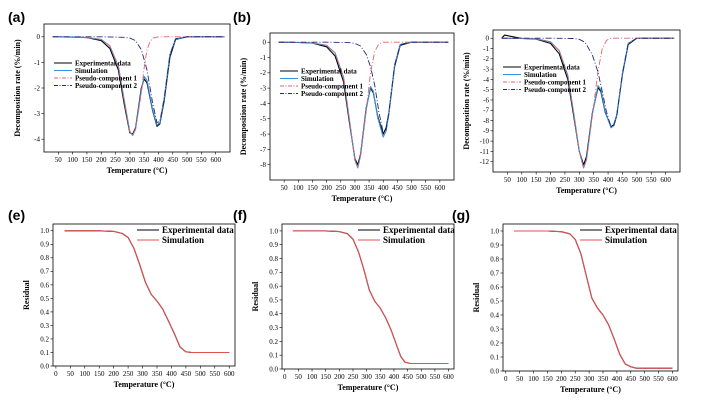 The height and width of the screenshot is (402, 708). What do you see at coordinates (44, 272) in the screenshot?
I see `y-tick-label: 0.7` at bounding box center [44, 272].